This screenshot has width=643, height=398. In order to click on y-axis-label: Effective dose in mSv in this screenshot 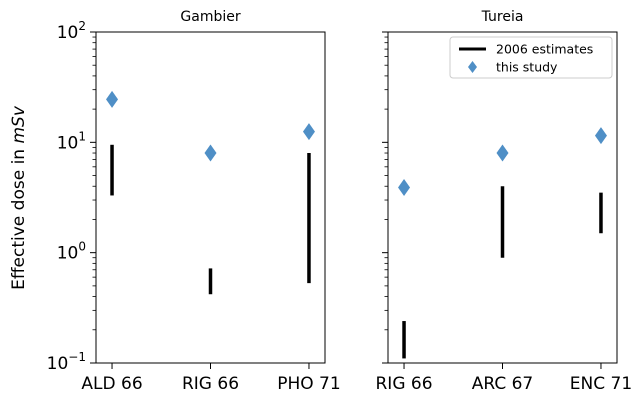, I will do `click(19, 197)`.